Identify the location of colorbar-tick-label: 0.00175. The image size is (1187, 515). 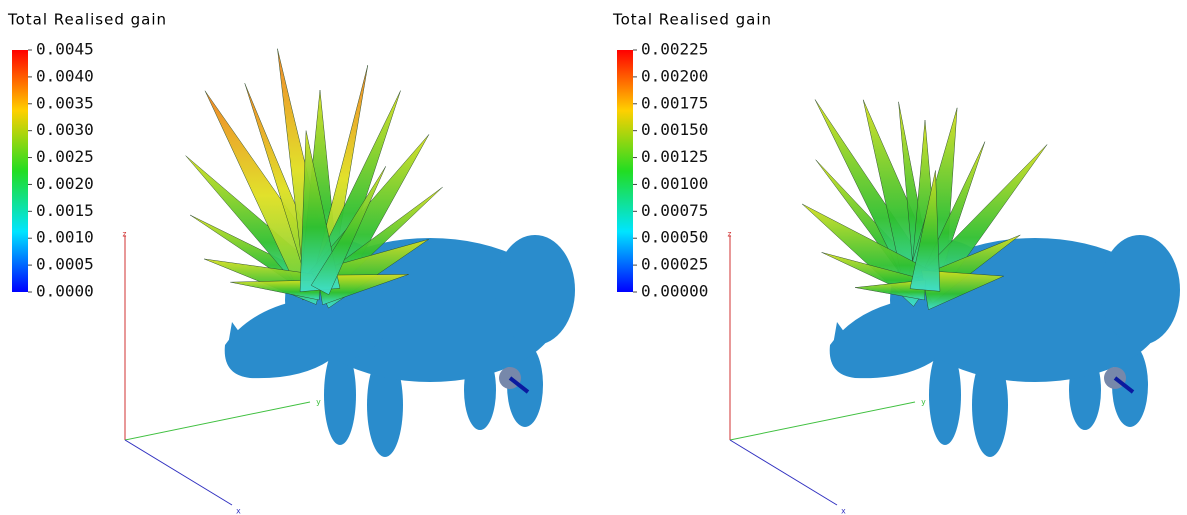
(674, 102).